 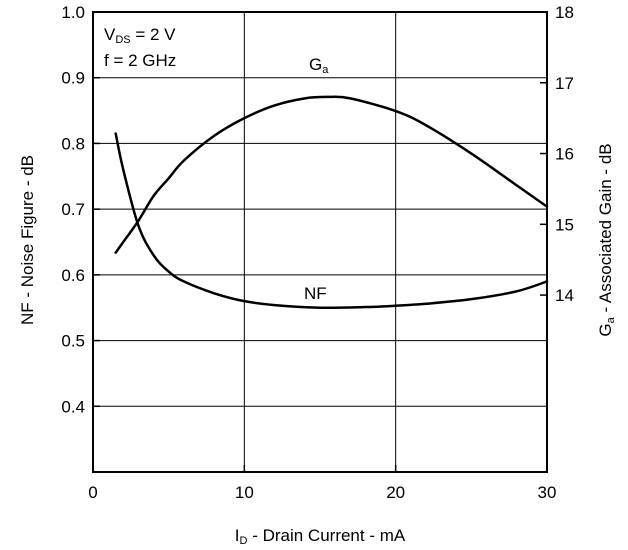 What do you see at coordinates (73, 406) in the screenshot?
I see `y-left-tick-label: 0.4` at bounding box center [73, 406].